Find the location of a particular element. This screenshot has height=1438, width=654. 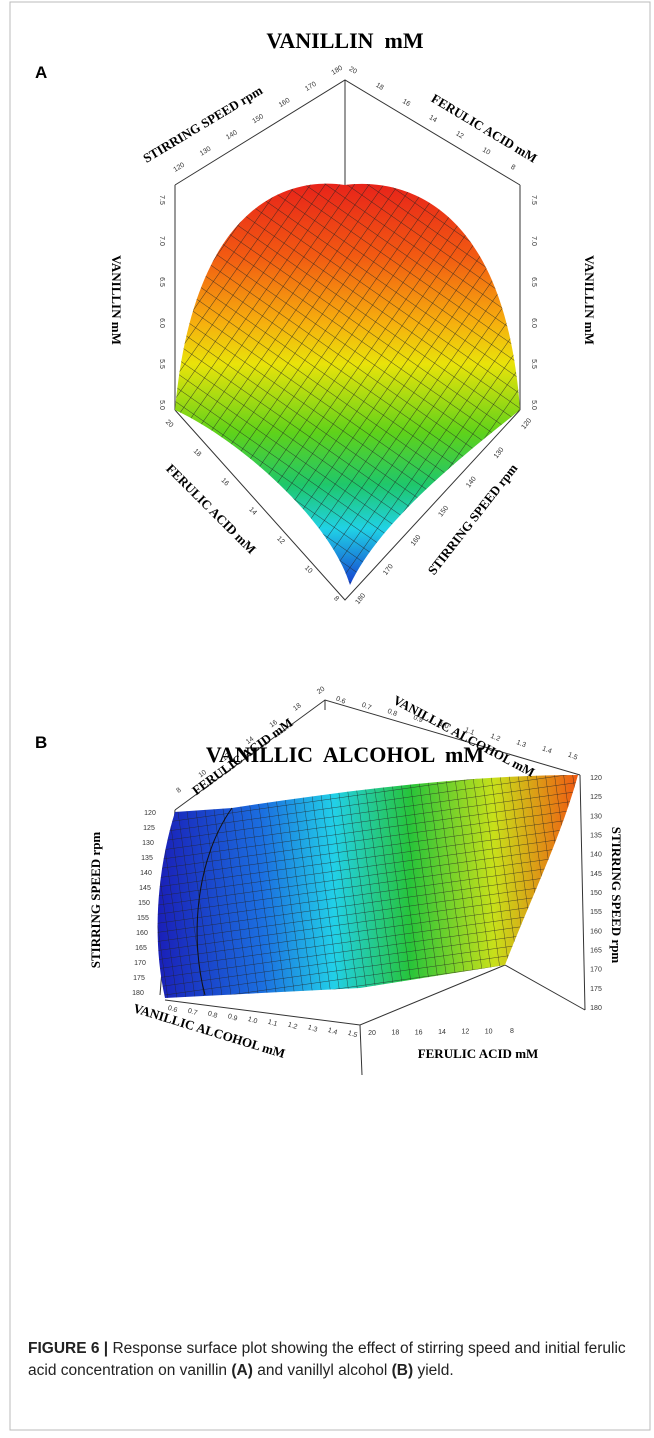

panel-letter: A is located at coordinates (41, 72).